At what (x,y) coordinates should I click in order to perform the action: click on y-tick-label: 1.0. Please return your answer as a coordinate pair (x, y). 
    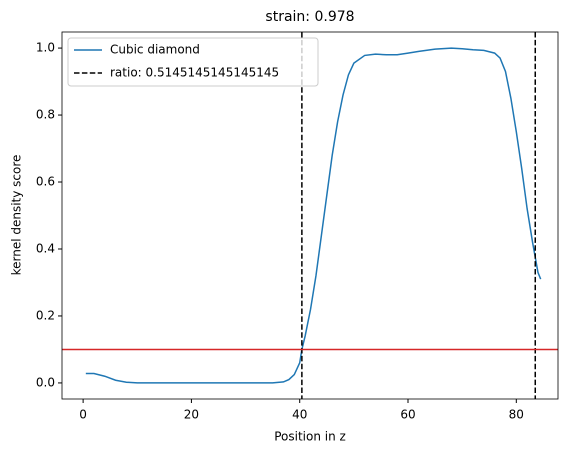
    Looking at the image, I should click on (45, 48).